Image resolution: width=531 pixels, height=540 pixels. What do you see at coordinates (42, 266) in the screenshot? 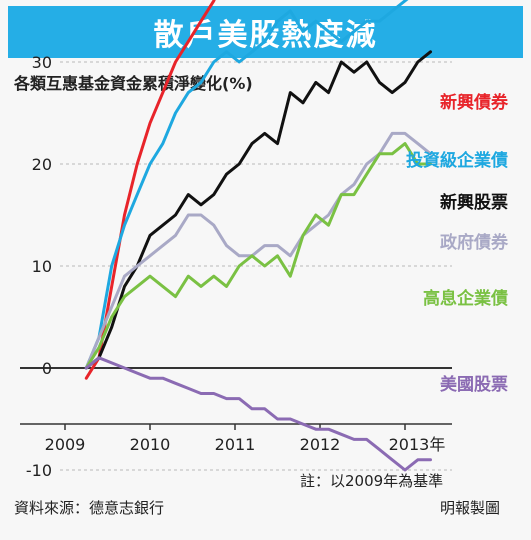
I see `y-tick-label: 10` at bounding box center [42, 266].